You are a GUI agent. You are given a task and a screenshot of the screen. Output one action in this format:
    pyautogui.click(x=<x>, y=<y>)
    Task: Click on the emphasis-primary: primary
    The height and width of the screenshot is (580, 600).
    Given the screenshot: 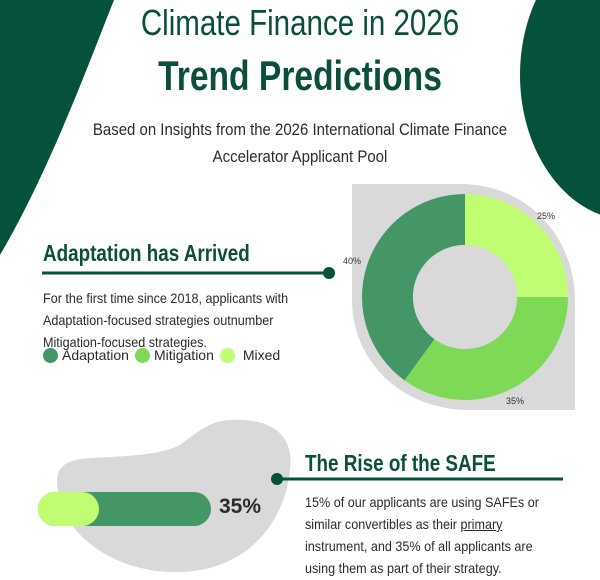 What is the action you would take?
    pyautogui.click(x=481, y=524)
    